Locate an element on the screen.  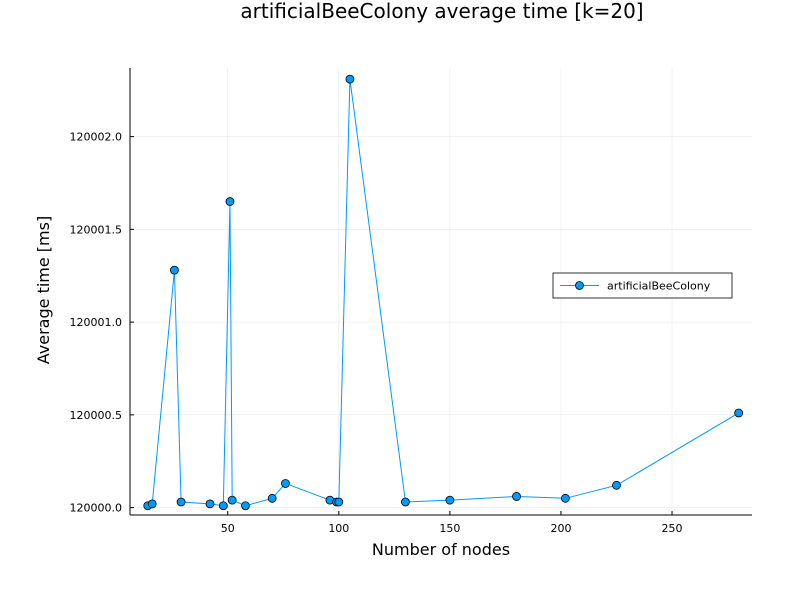
x-tick-label: 200 is located at coordinates (560, 528).